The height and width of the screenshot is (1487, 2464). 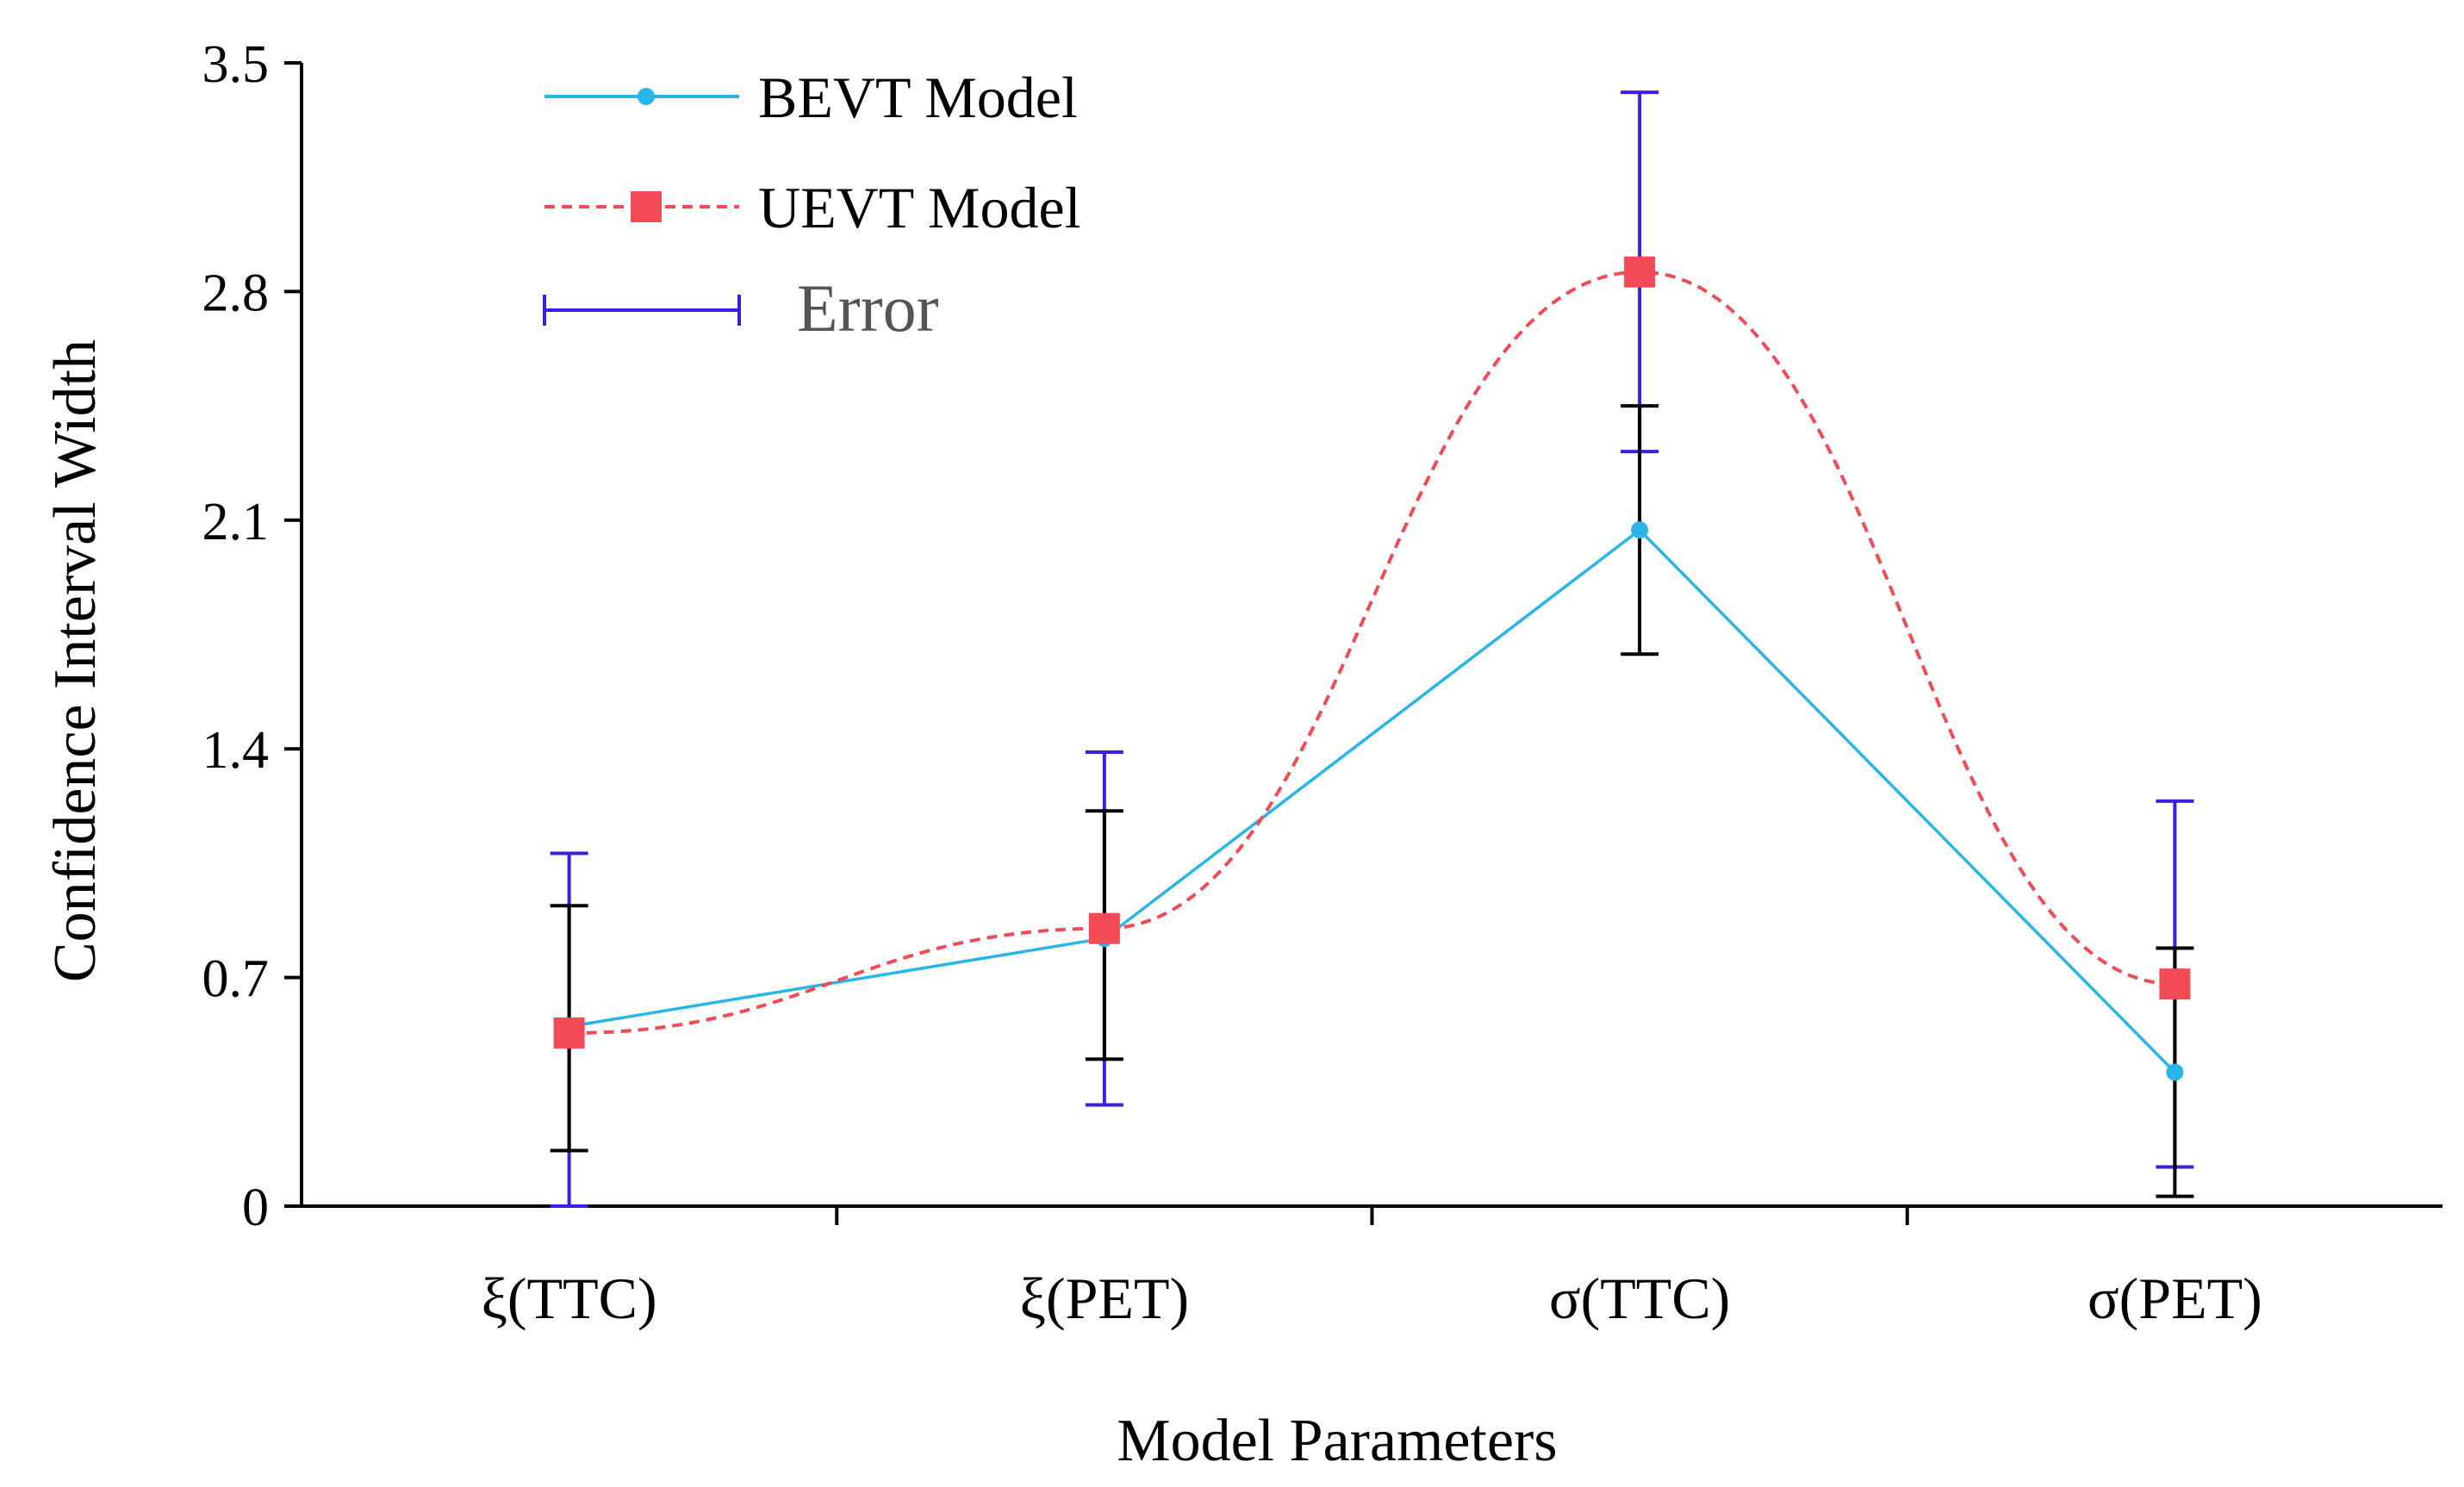 I want to click on legend-item: UEVT Model, so click(x=813, y=207).